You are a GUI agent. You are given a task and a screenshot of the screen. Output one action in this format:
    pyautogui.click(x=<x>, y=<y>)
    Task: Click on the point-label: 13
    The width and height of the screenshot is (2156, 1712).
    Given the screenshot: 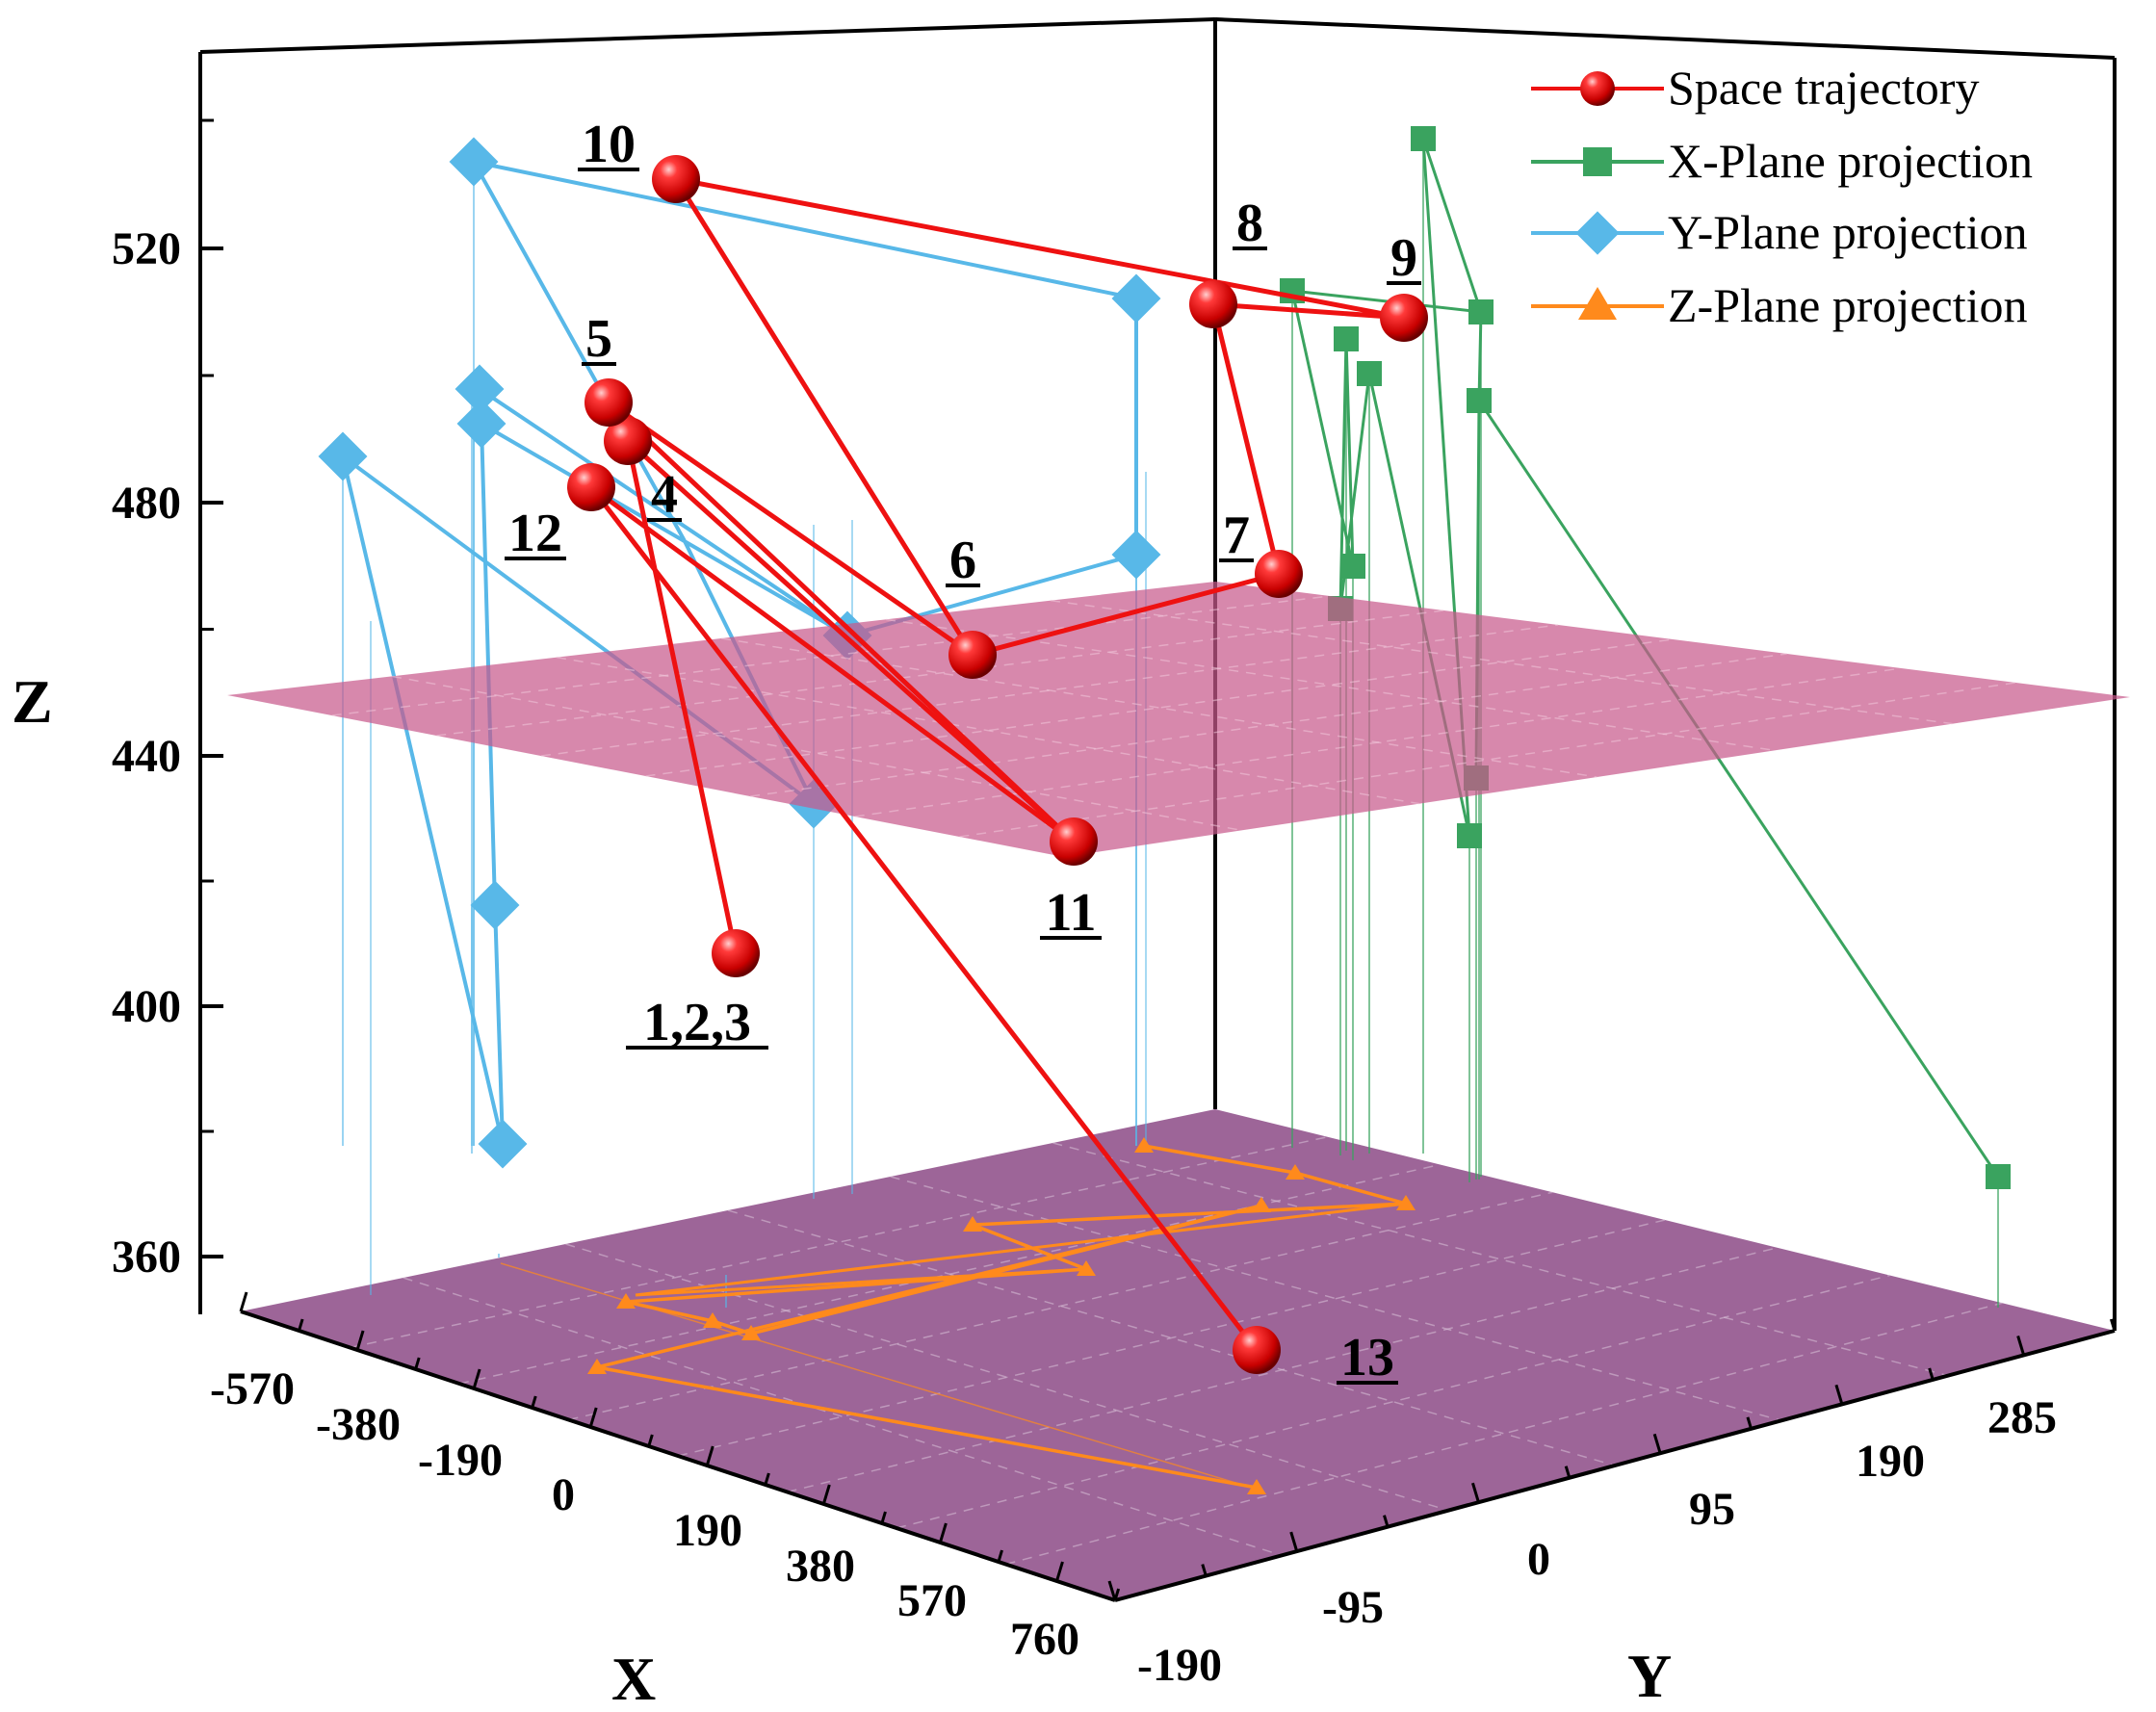 What is the action you would take?
    pyautogui.click(x=1367, y=1358)
    